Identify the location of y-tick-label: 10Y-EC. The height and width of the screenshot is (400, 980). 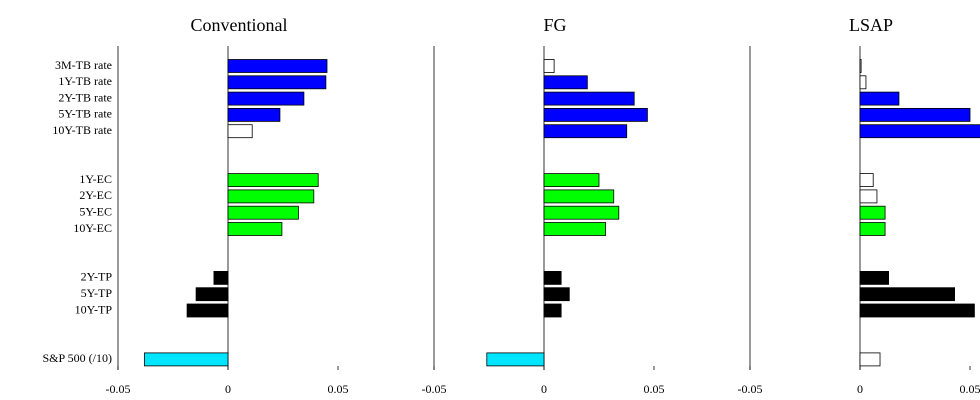
(92, 228).